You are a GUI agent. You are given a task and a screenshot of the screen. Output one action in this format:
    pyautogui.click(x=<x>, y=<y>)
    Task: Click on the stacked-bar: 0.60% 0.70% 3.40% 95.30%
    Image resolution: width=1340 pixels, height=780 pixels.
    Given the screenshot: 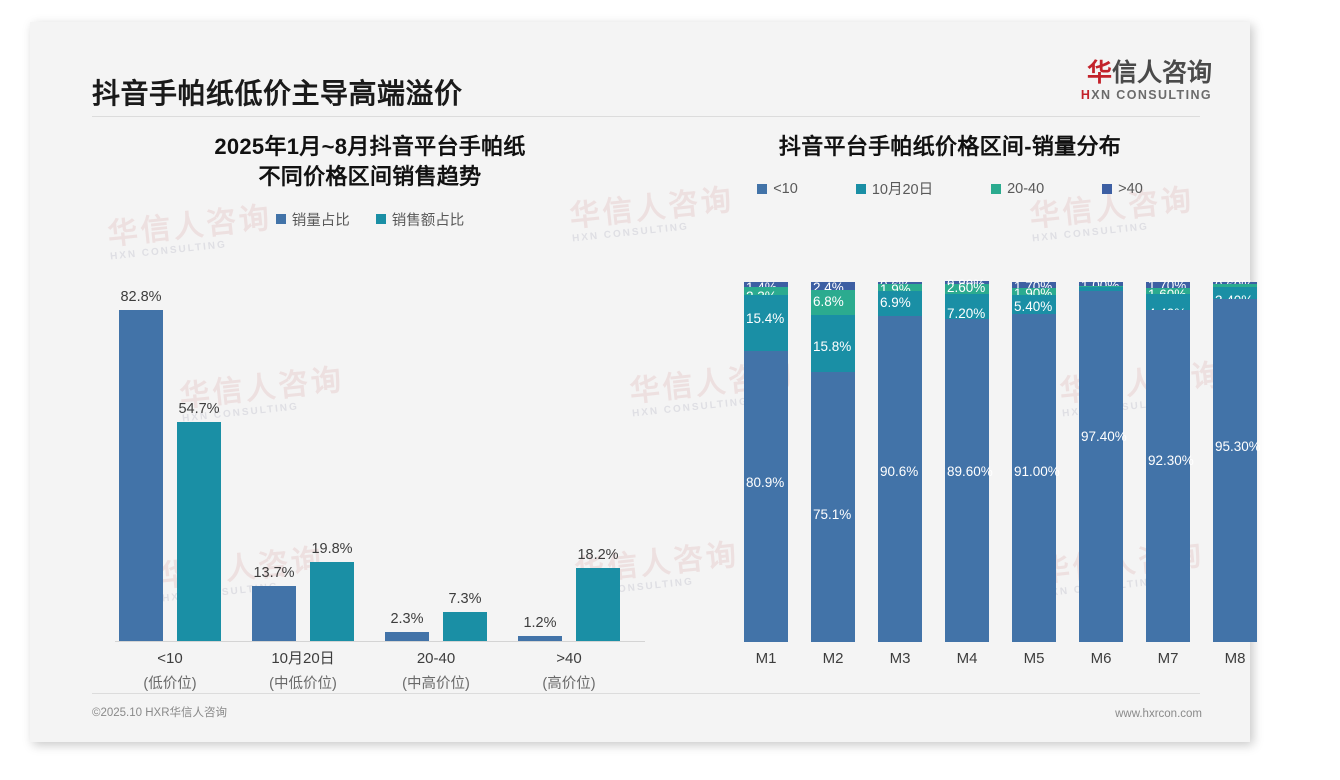 What is the action you would take?
    pyautogui.click(x=1237, y=460)
    